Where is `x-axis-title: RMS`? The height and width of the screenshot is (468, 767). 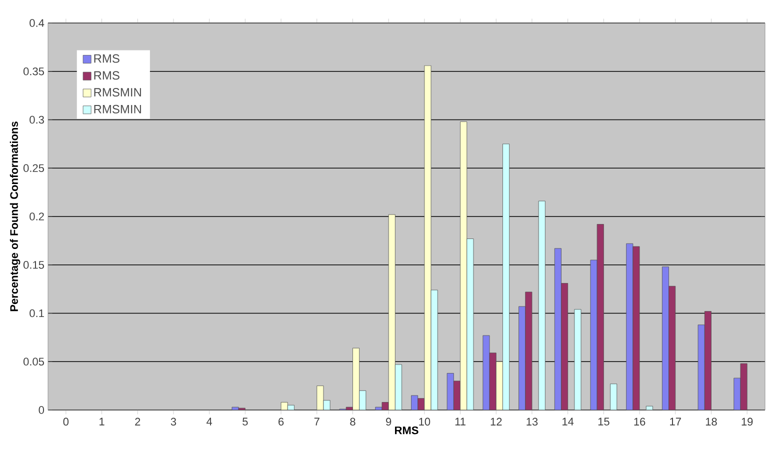 x-axis-title: RMS is located at coordinates (406, 430).